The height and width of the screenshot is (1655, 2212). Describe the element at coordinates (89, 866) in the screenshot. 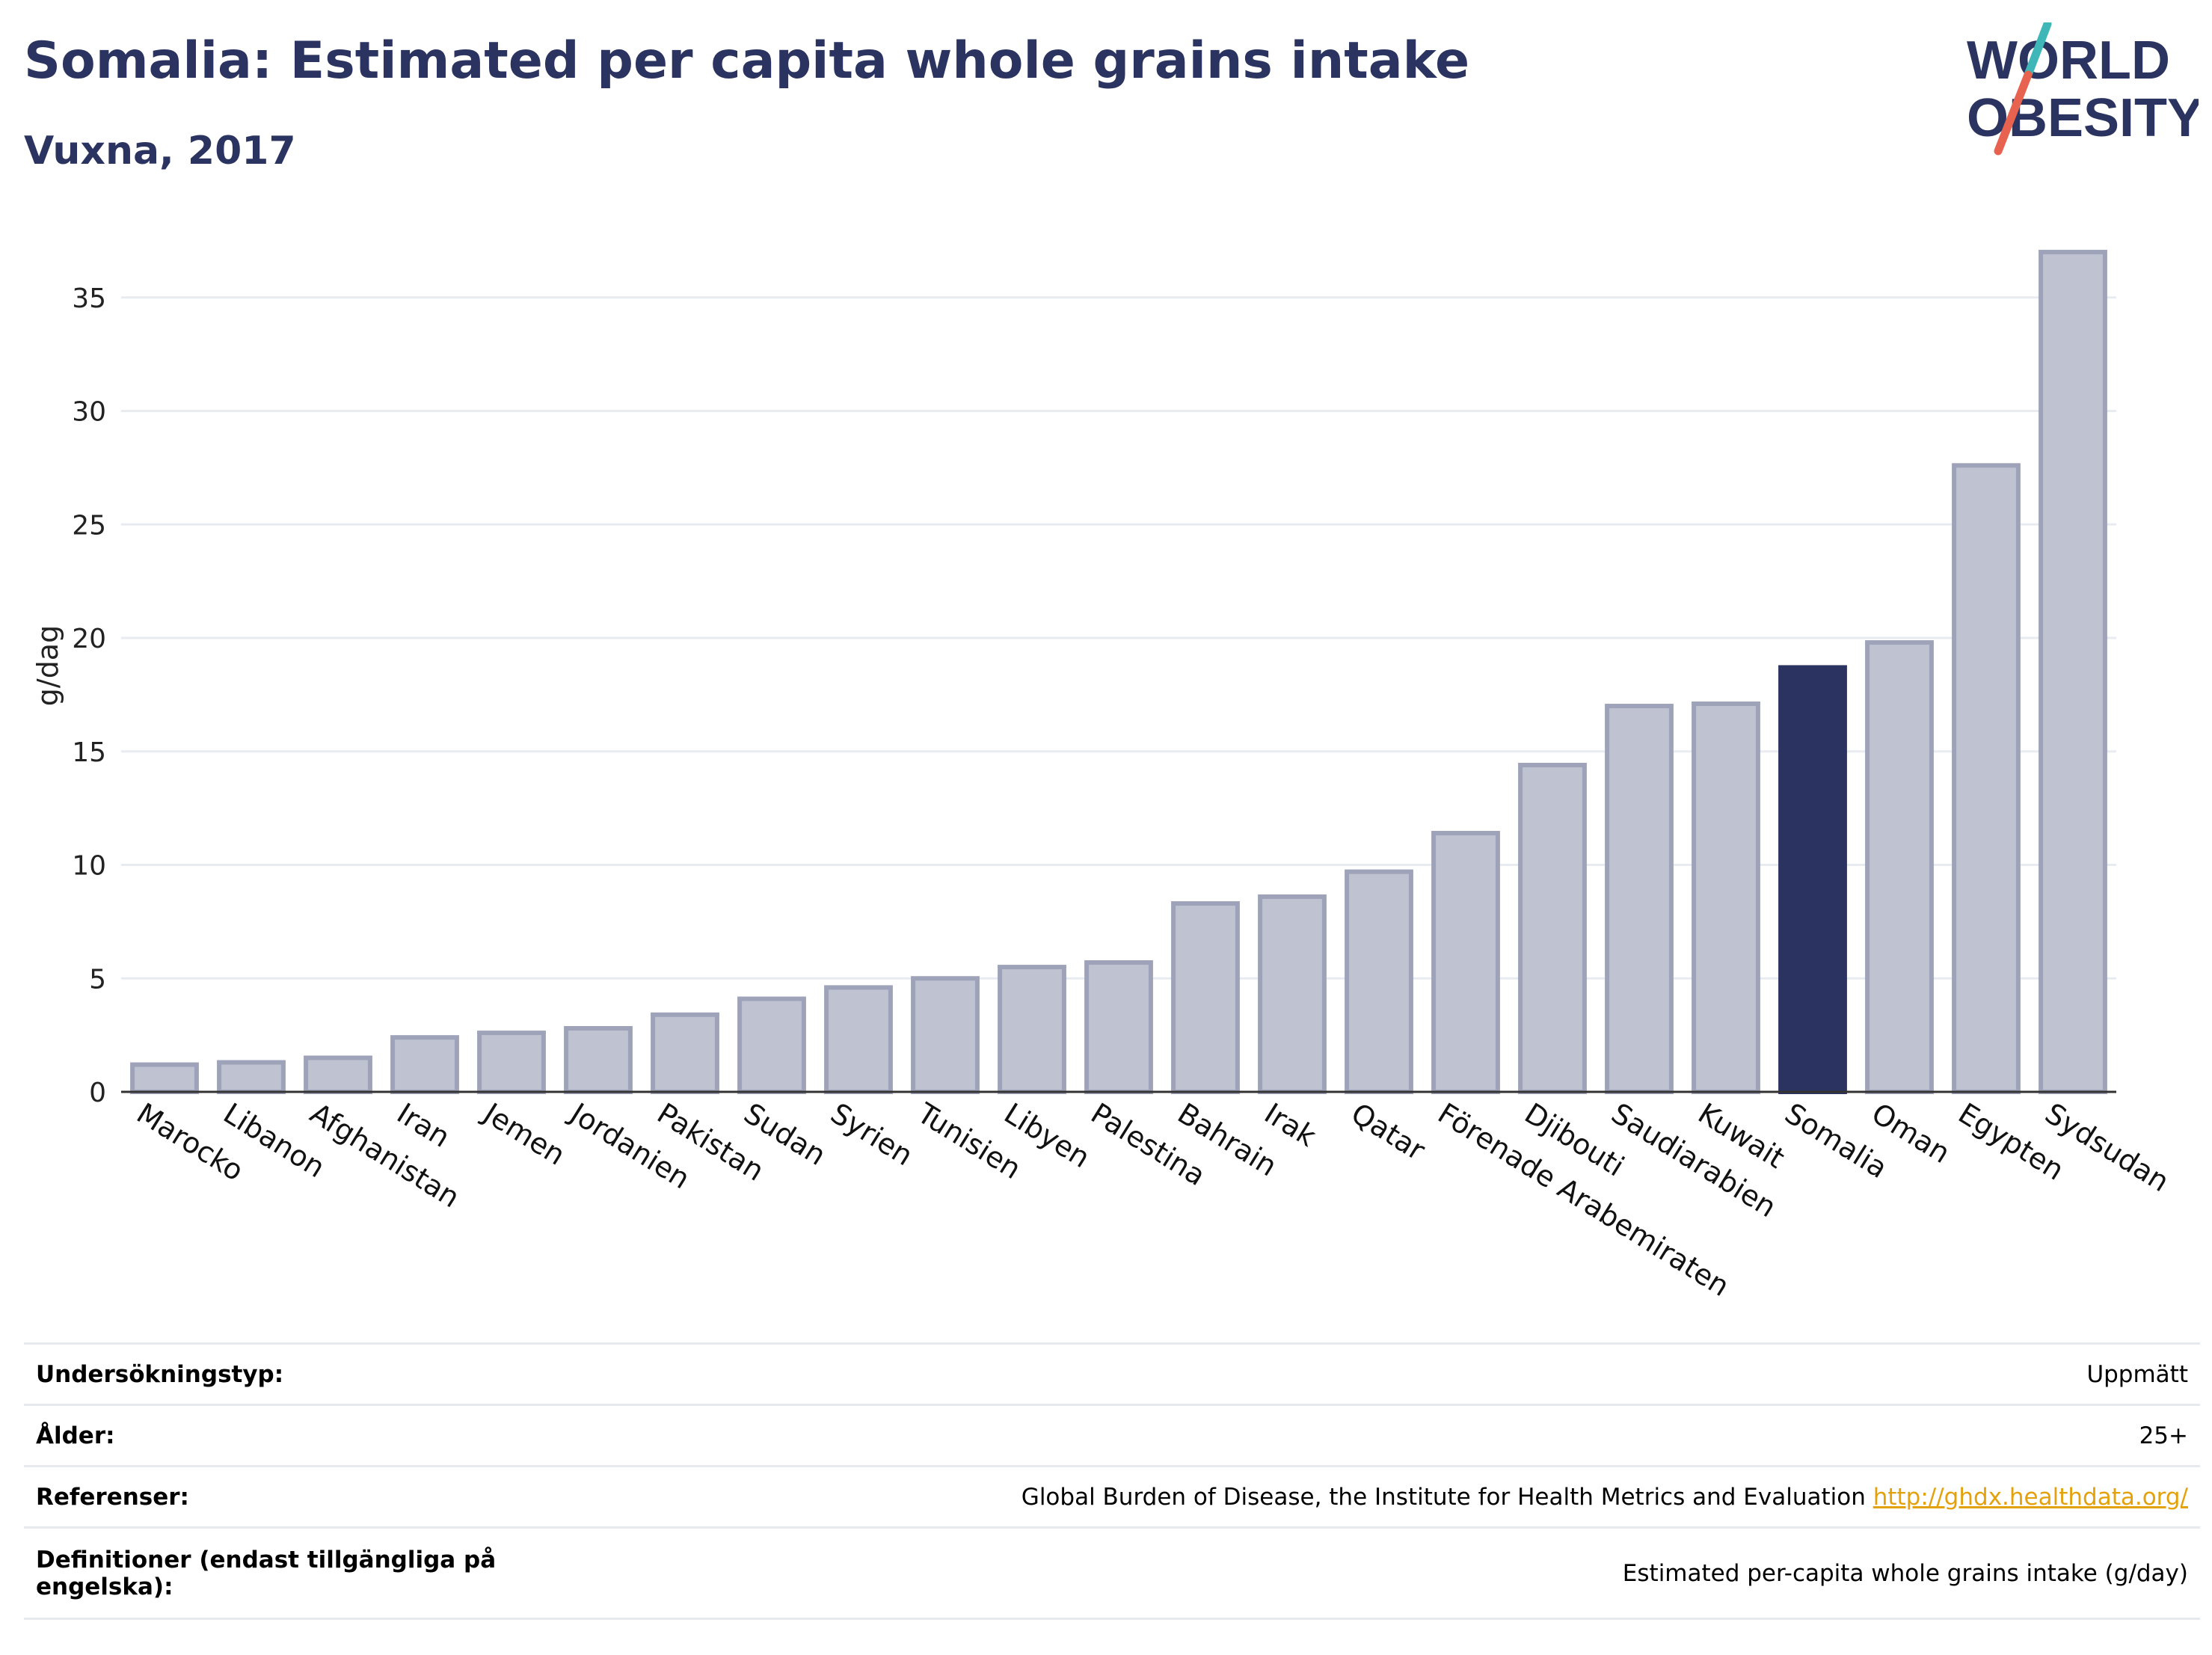

I see `y-tick-label: 10` at that location.